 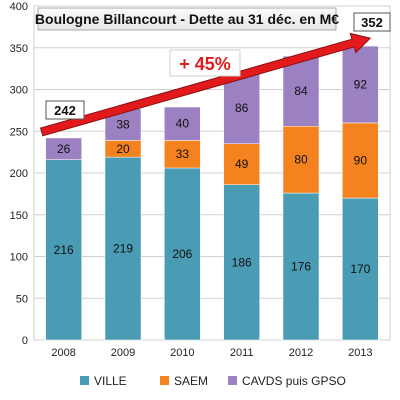 I want to click on x-tick-label: 2011, so click(x=242, y=353).